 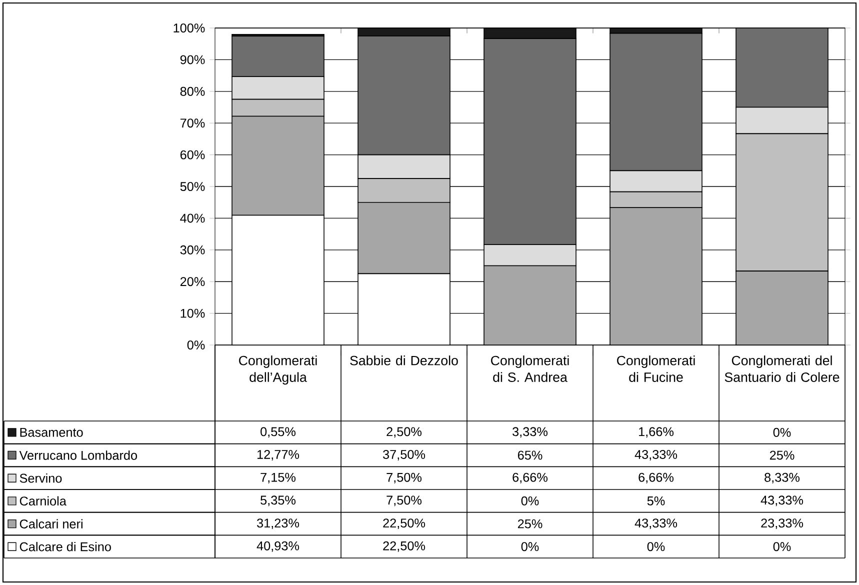 What do you see at coordinates (278, 501) in the screenshot?
I see `data-label: 5,35%` at bounding box center [278, 501].